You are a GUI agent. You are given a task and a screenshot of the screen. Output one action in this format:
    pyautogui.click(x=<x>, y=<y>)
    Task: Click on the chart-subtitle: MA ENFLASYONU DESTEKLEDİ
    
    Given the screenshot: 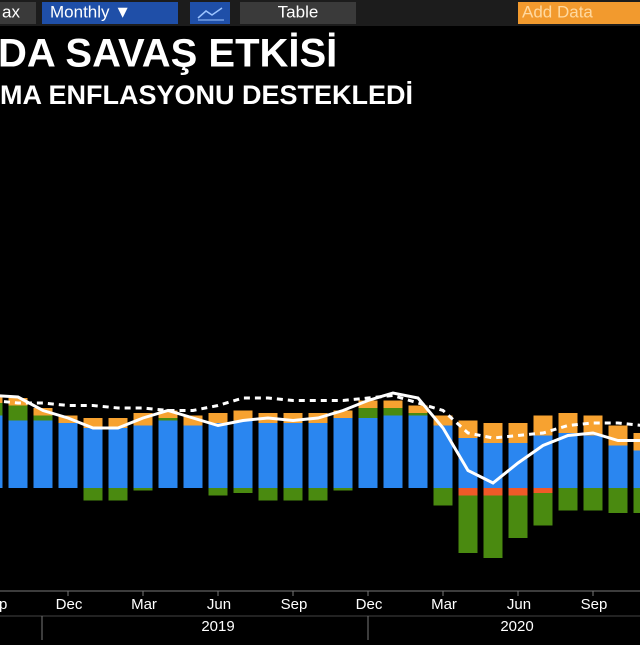 What is the action you would take?
    pyautogui.click(x=206, y=95)
    